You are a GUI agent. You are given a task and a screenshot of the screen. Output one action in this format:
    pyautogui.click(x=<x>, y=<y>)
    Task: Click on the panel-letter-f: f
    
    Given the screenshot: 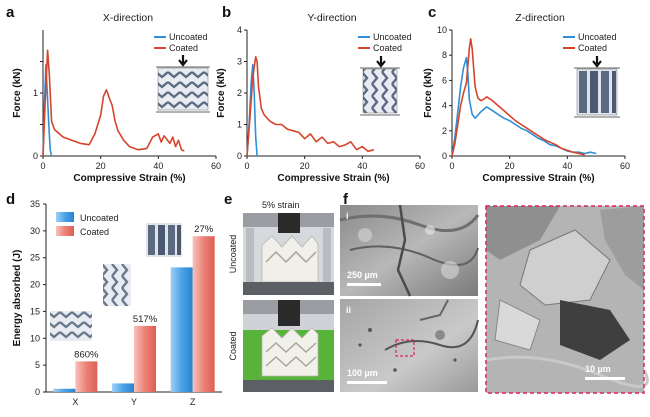 What is the action you would take?
    pyautogui.click(x=346, y=199)
    